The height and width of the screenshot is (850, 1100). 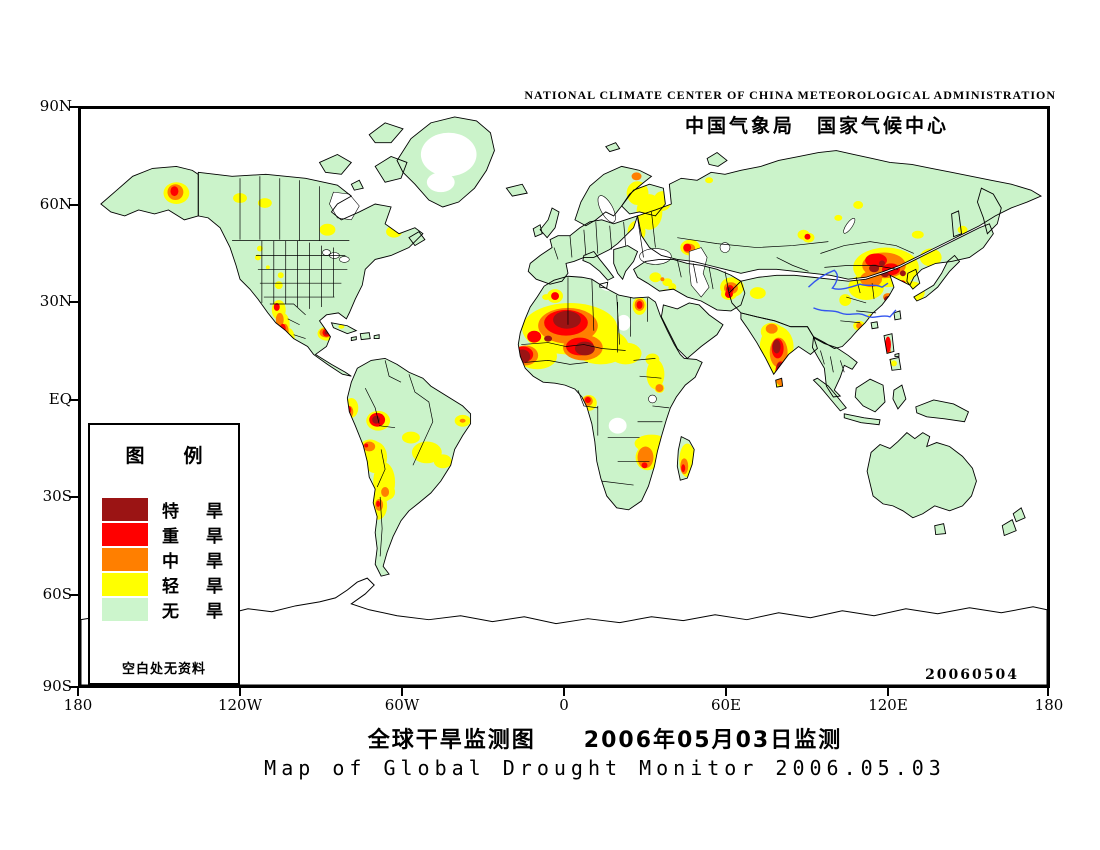 I want to click on legend-swatch-severe, so click(x=125, y=534).